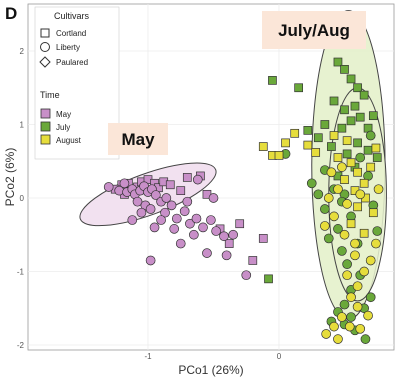  What do you see at coordinates (45, 126) in the screenshot?
I see `legend-swatch-july` at bounding box center [45, 126].